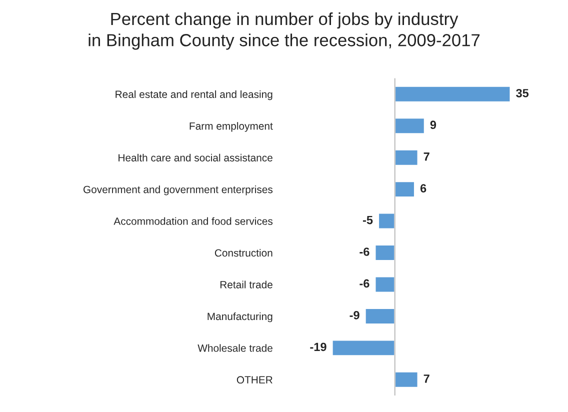 Image resolution: width=568 pixels, height=412 pixels. I want to click on data-label: -9, so click(355, 315).